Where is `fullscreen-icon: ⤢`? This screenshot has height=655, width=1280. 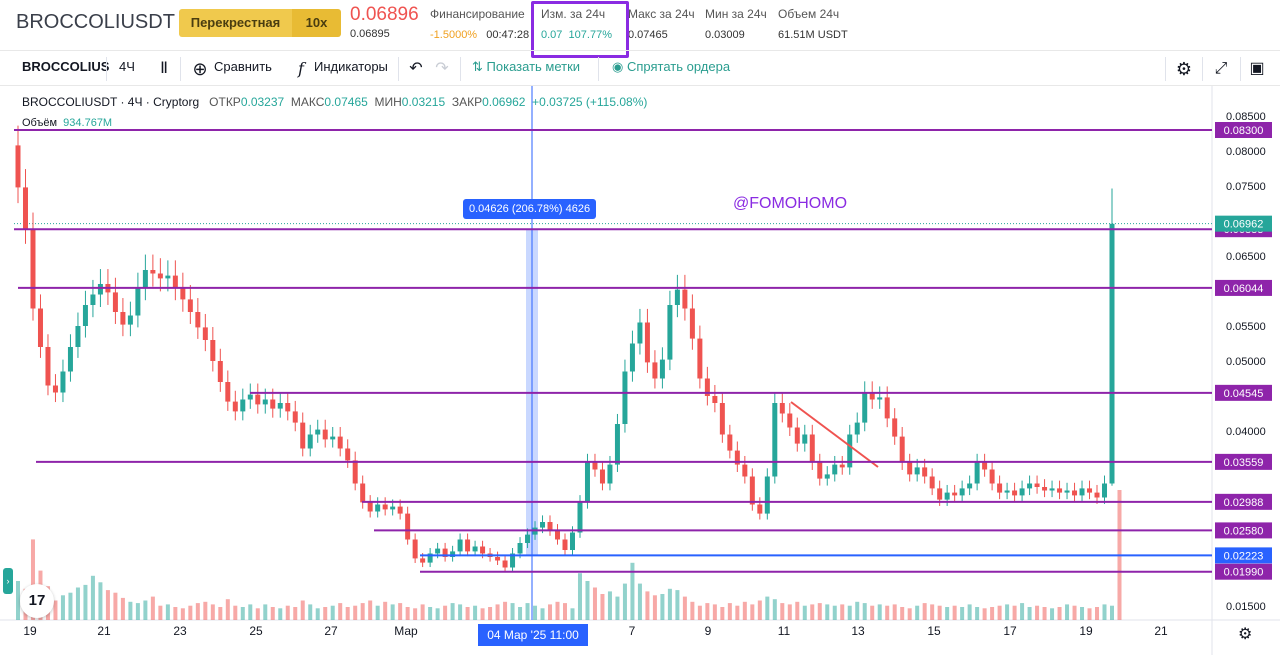 fullscreen-icon: ⤢ is located at coordinates (1221, 68).